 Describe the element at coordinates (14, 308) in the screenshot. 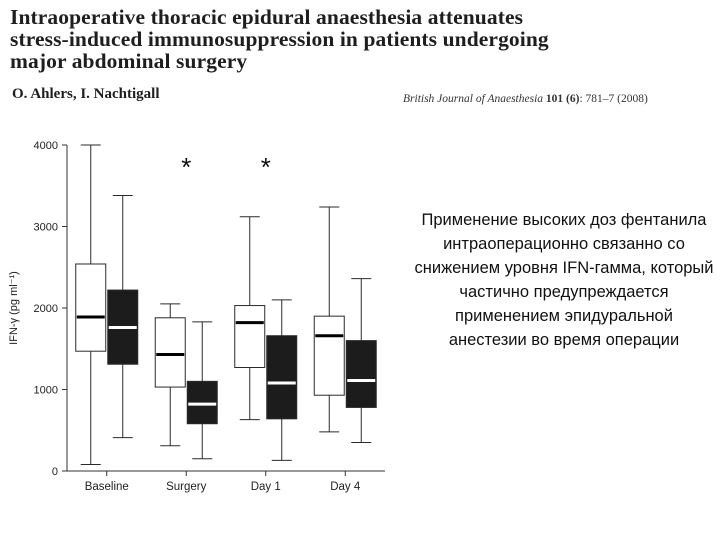

I see `y-axis-label: IFN-γ (pg ml⁻¹)` at that location.